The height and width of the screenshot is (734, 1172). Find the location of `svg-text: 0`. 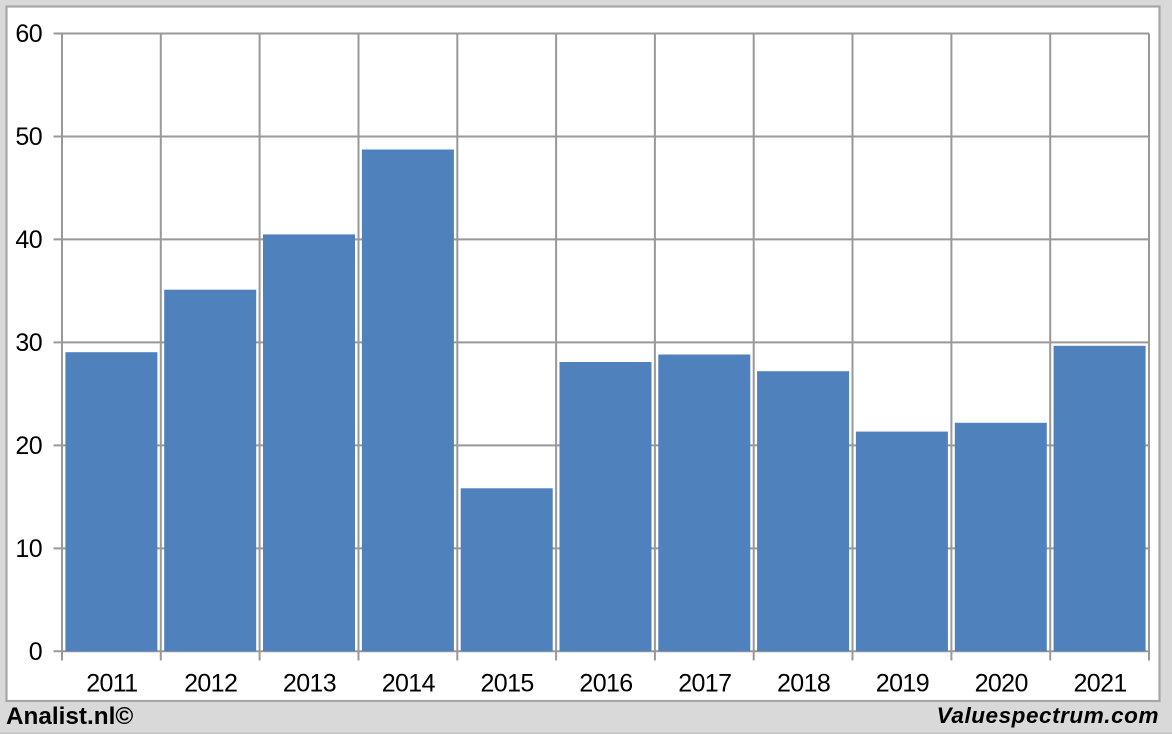

svg-text: 0 is located at coordinates (35, 652).